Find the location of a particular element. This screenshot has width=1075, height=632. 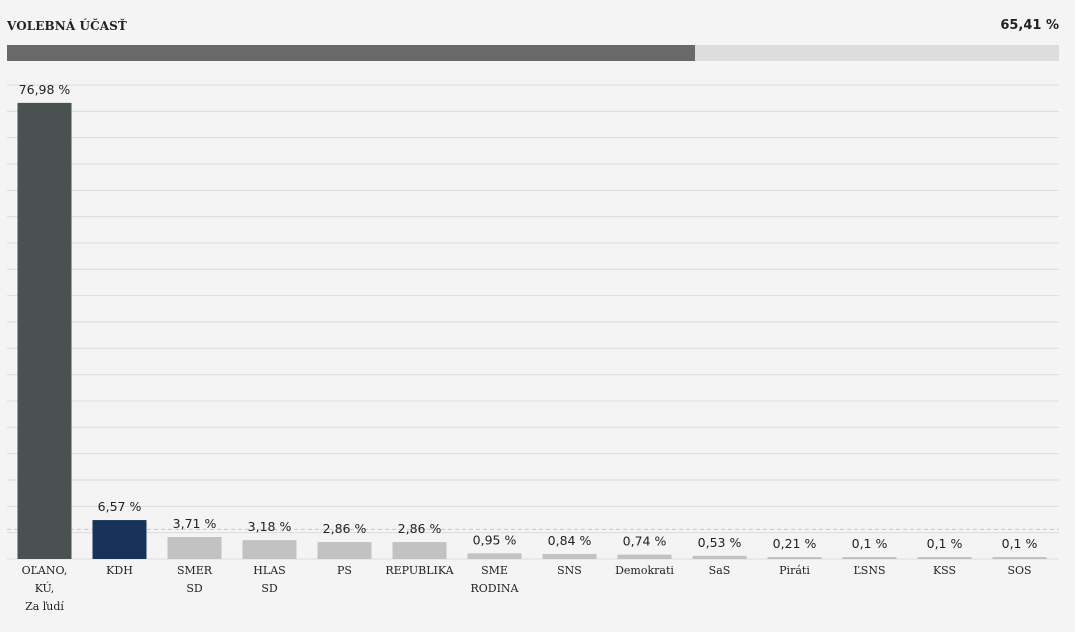

value-label-9: 0,53 % is located at coordinates (720, 542).